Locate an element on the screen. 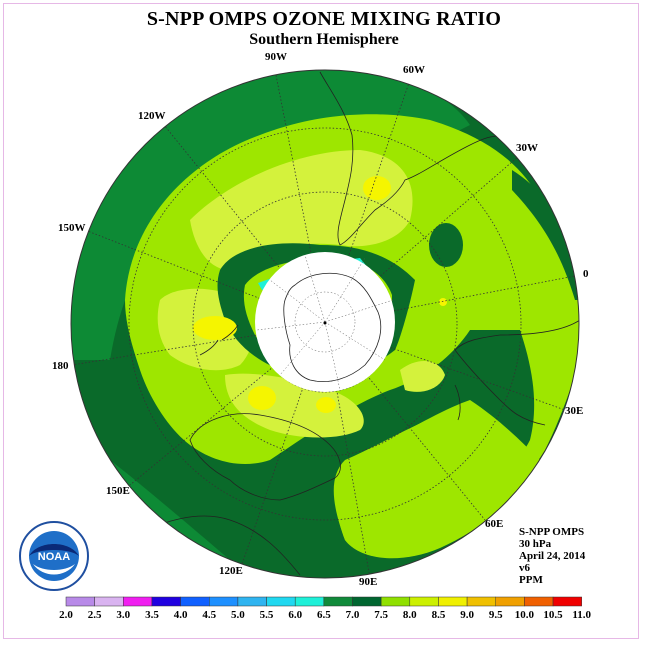  lon-label-30w: 30W is located at coordinates (527, 148).